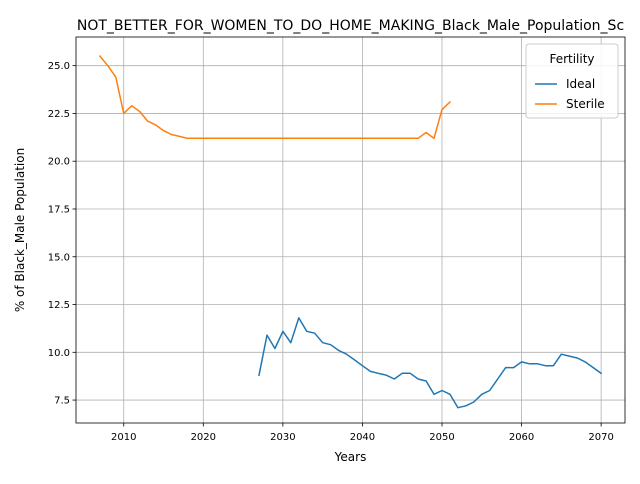 This screenshot has width=640, height=484. What do you see at coordinates (571, 59) in the screenshot?
I see `legend-title: Fertility` at bounding box center [571, 59].